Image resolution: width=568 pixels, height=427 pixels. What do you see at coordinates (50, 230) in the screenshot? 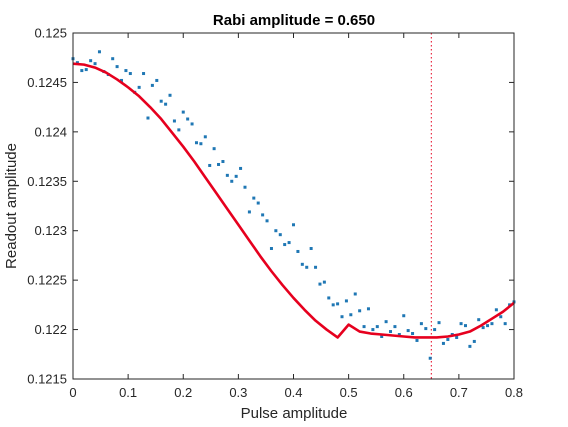
I see `y-tick-label: 0.123` at bounding box center [50, 230].